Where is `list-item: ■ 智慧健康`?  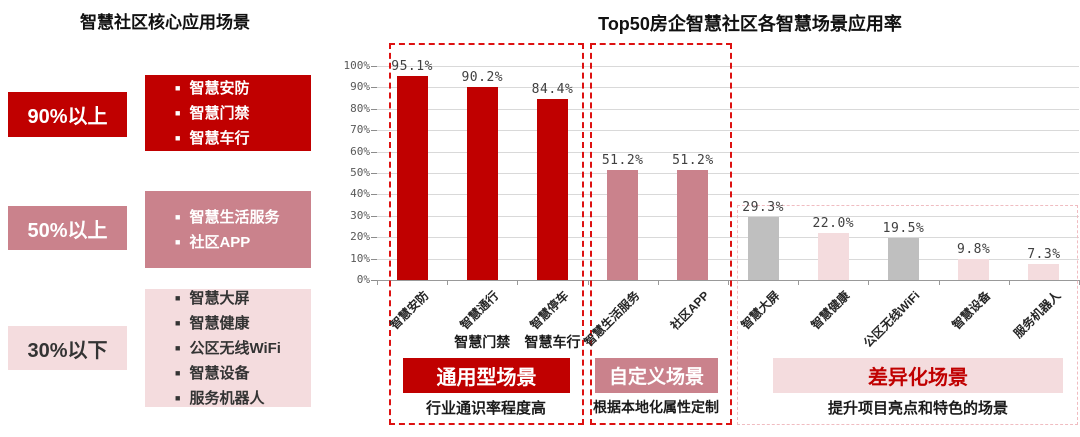 list-item: ■ 智慧健康 is located at coordinates (243, 323).